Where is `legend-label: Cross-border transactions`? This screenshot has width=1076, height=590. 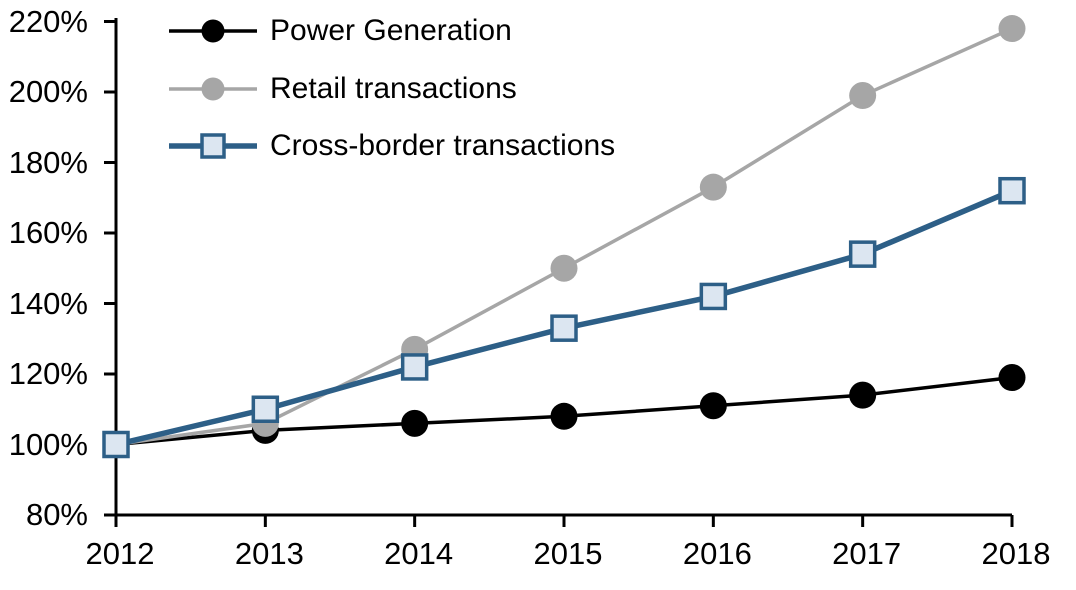 legend-label: Cross-border transactions is located at coordinates (443, 145).